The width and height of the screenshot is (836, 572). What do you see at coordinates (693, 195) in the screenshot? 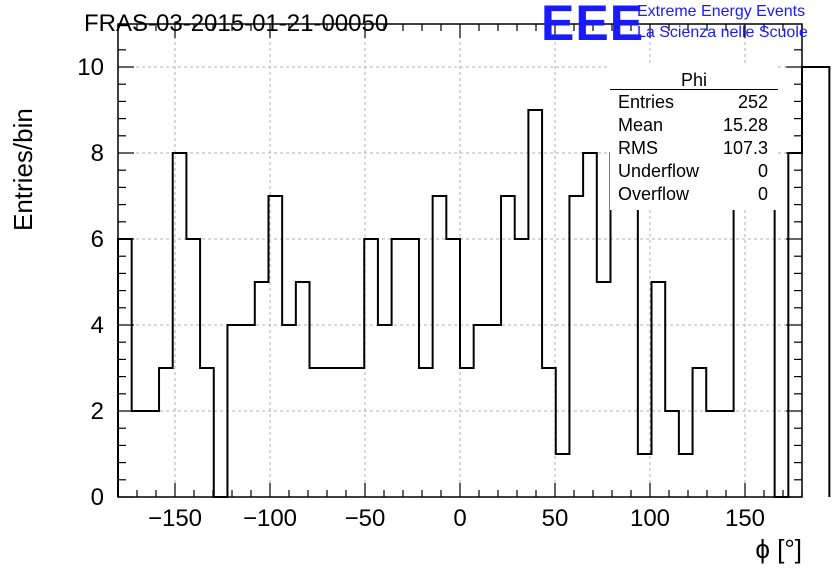
I see `stats-row-overflow: Overflow 0` at bounding box center [693, 195].